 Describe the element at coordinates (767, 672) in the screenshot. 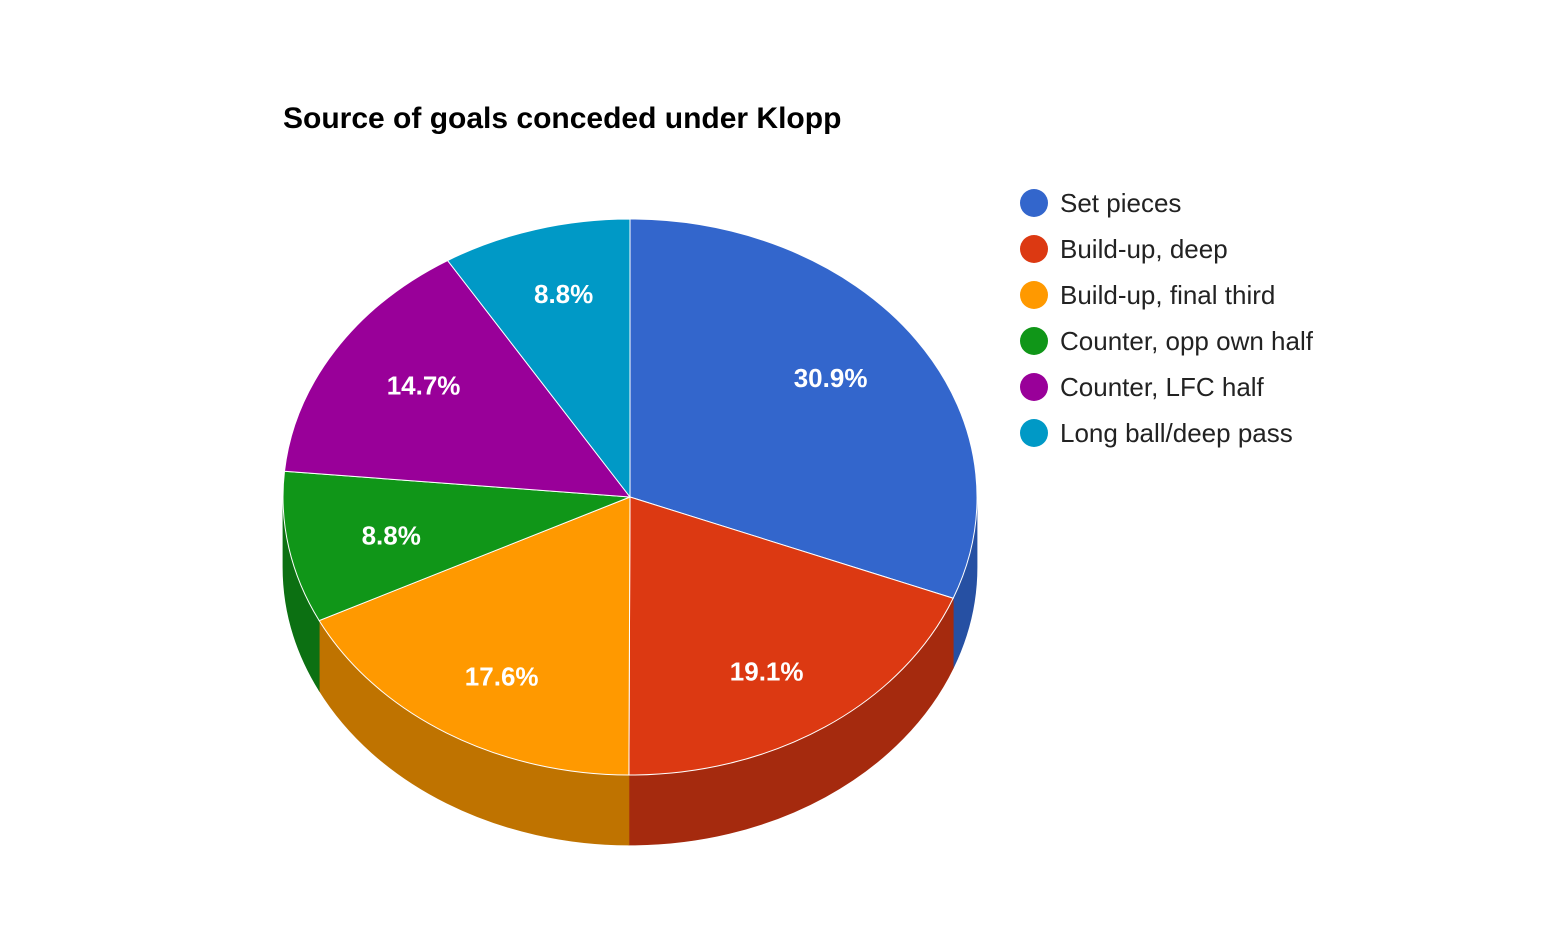

I see `slice-label-1: 19.1%` at that location.